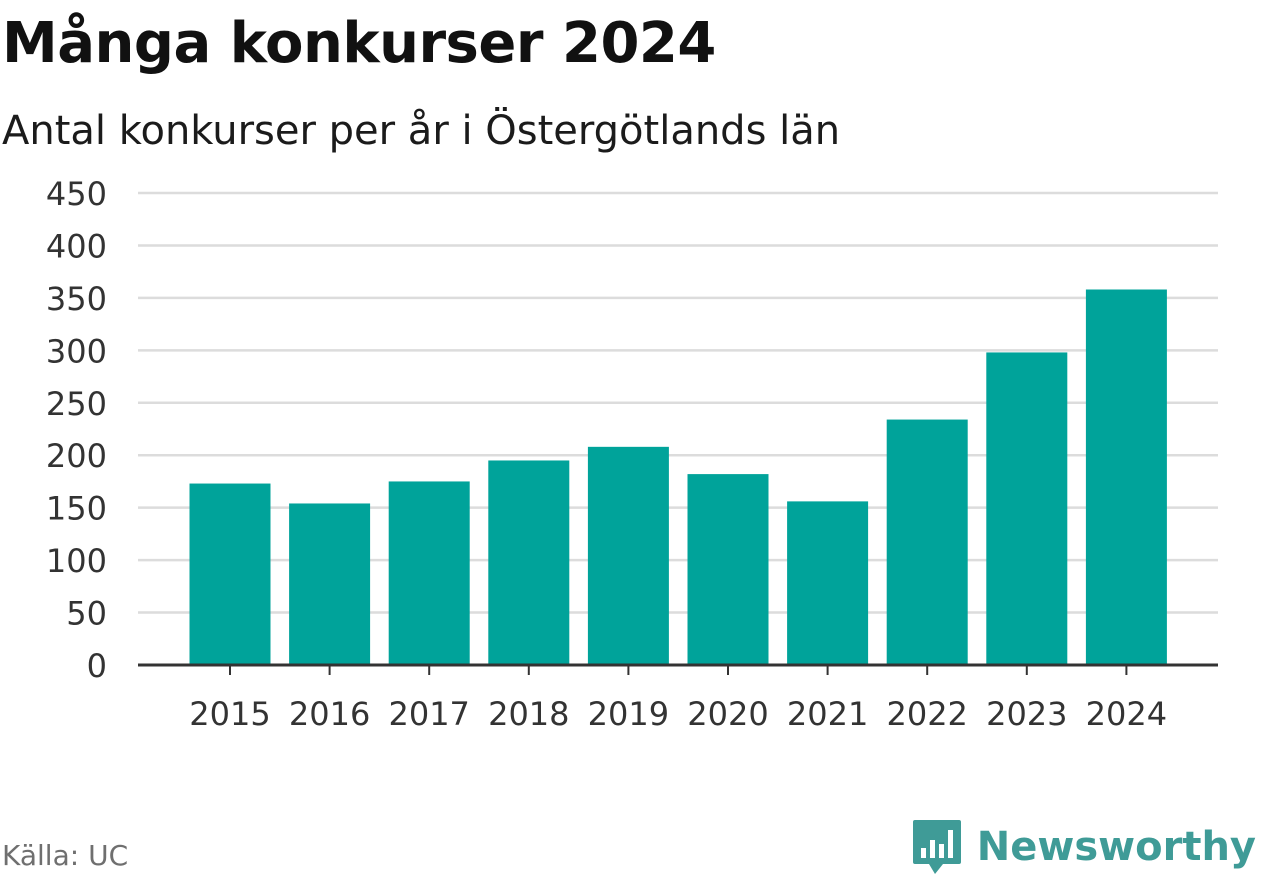 This screenshot has height=879, width=1262. Describe the element at coordinates (76, 194) in the screenshot. I see `y-tick-label: 450` at that location.